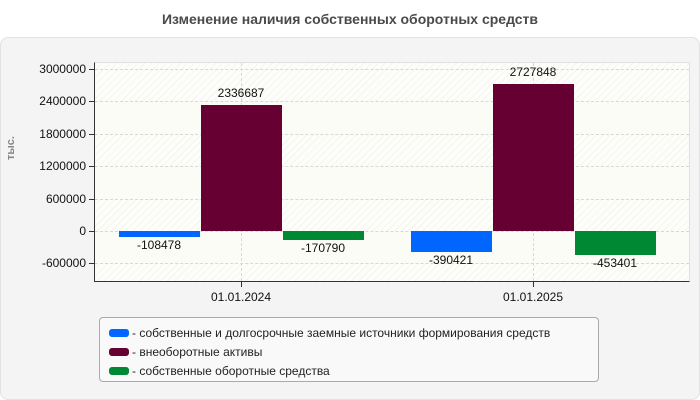  Describe the element at coordinates (119, 370) in the screenshot. I see `legend-swatch-green-icon` at that location.